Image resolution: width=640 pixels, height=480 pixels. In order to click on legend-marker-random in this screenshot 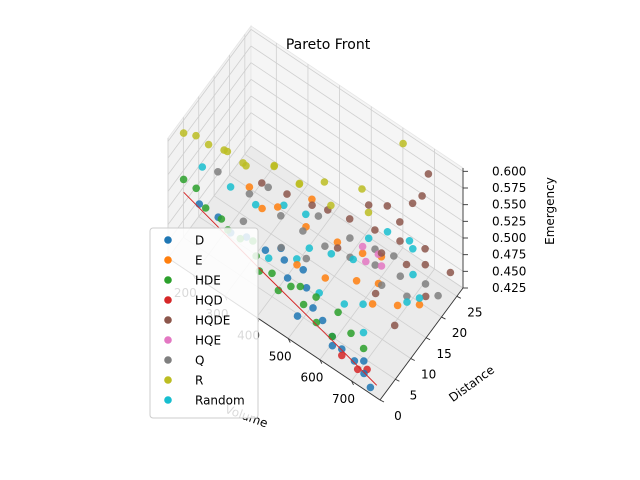, I will do `click(168, 400)`.